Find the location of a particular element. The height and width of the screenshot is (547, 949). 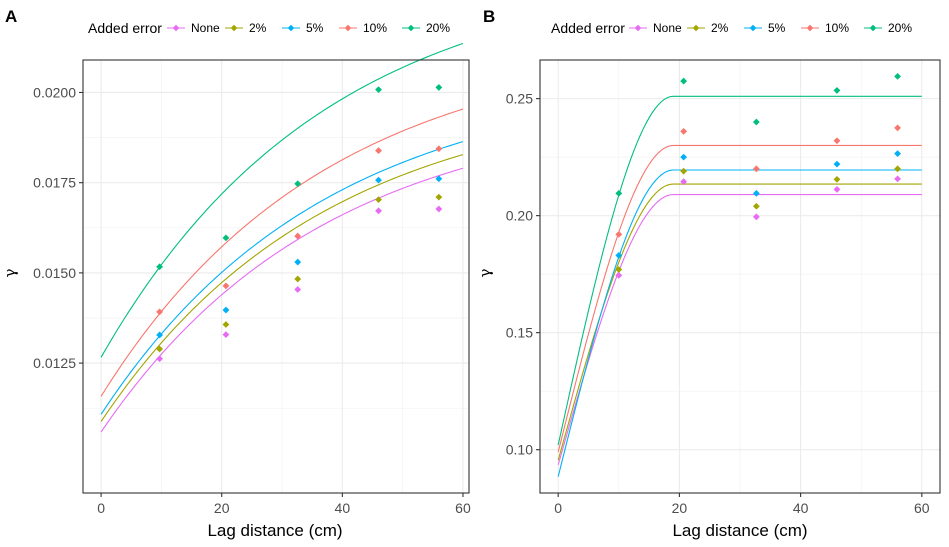

panel-a-legend-label: 2% is located at coordinates (258, 28).